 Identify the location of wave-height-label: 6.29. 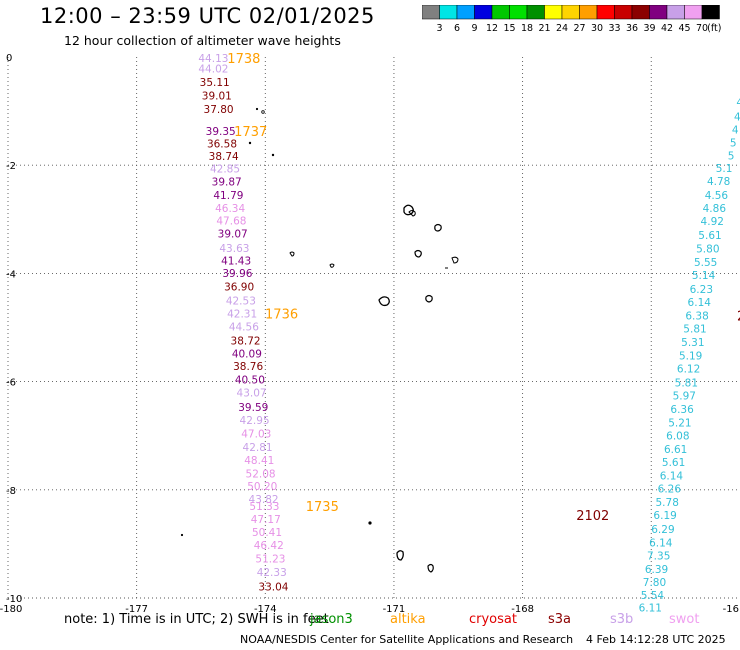
(662, 530).